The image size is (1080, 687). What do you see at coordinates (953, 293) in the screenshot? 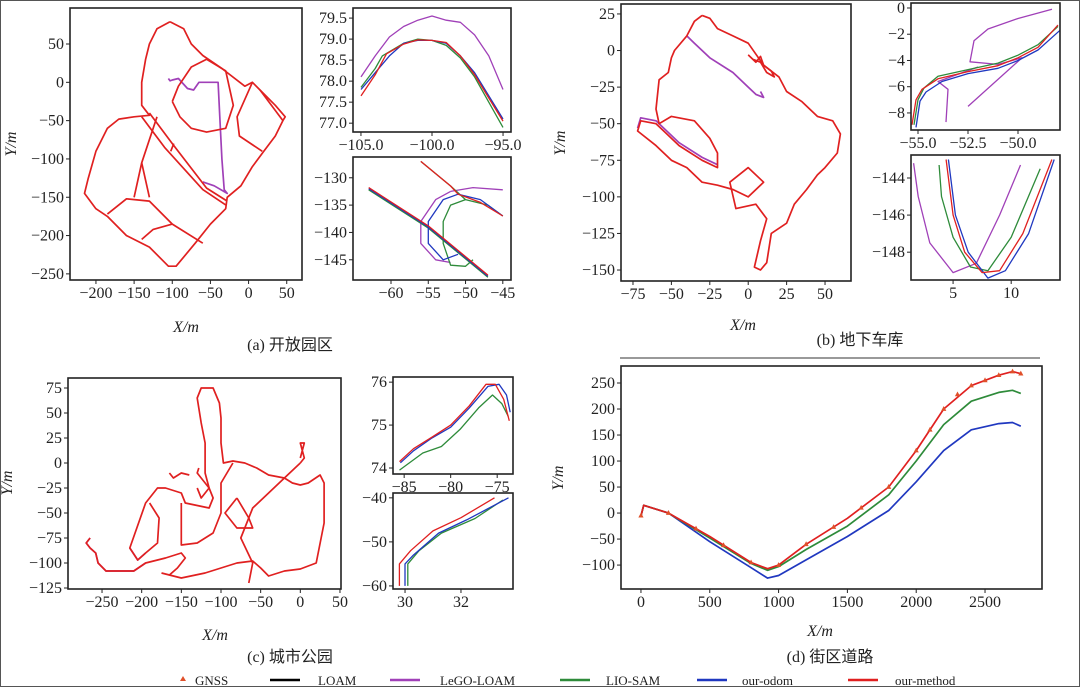
I see `x-tick-label: 5` at bounding box center [953, 293].